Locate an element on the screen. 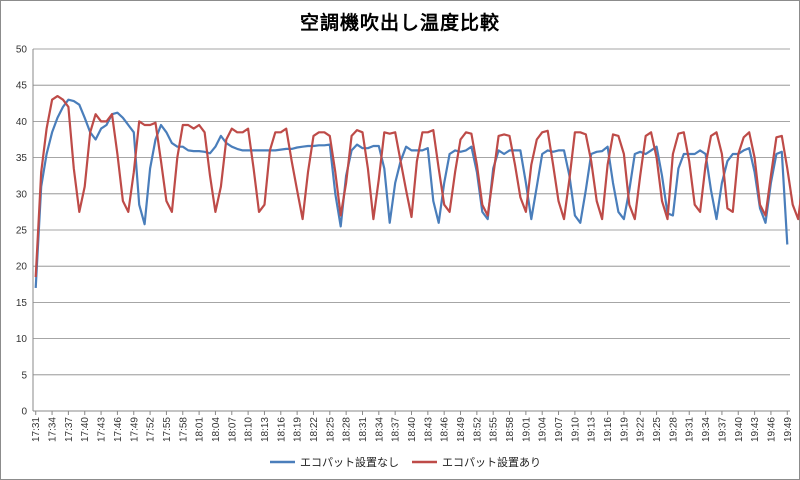 The width and height of the screenshot is (800, 480). y-tick-label: 5 is located at coordinates (24, 375).